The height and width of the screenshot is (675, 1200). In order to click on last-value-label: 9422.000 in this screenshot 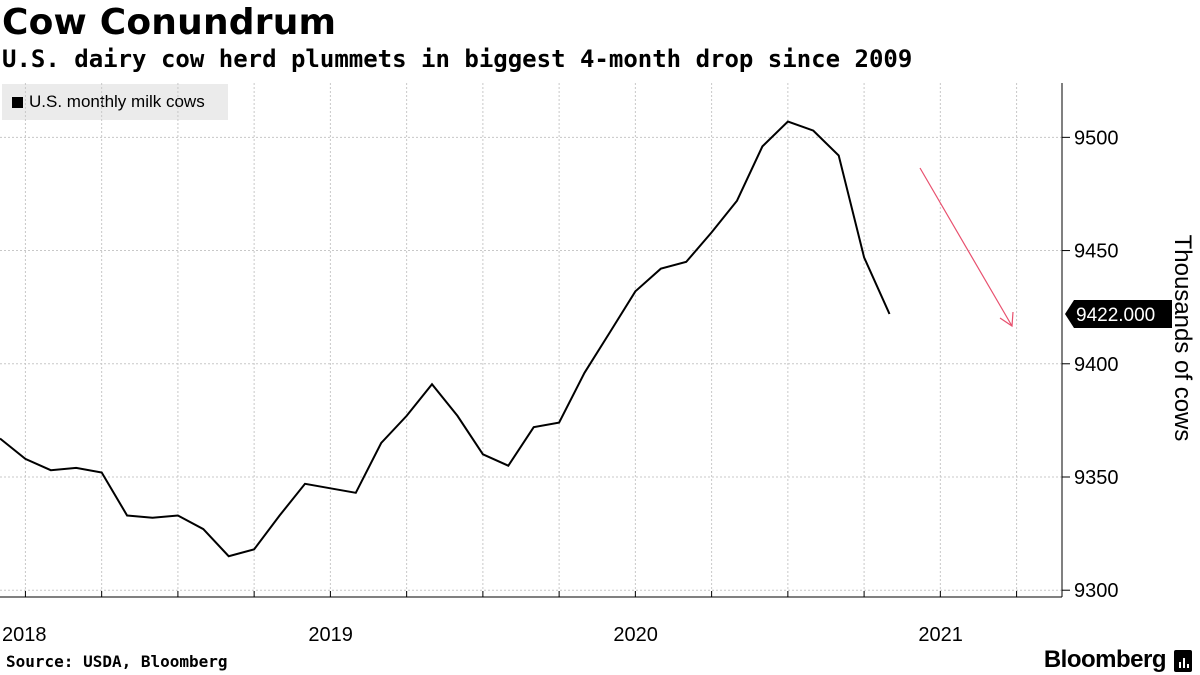, I will do `click(1115, 315)`.